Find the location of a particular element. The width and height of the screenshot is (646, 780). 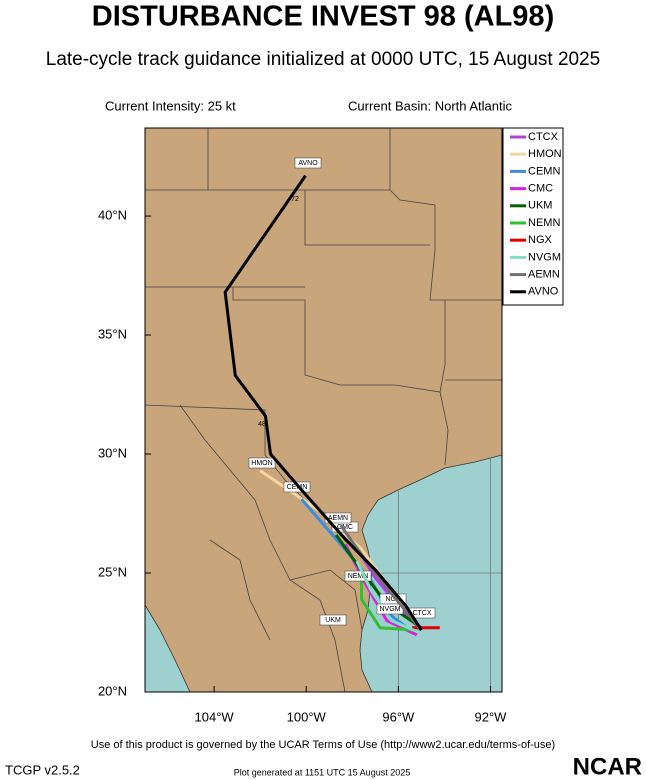

track-label: CTCX is located at coordinates (421, 613).